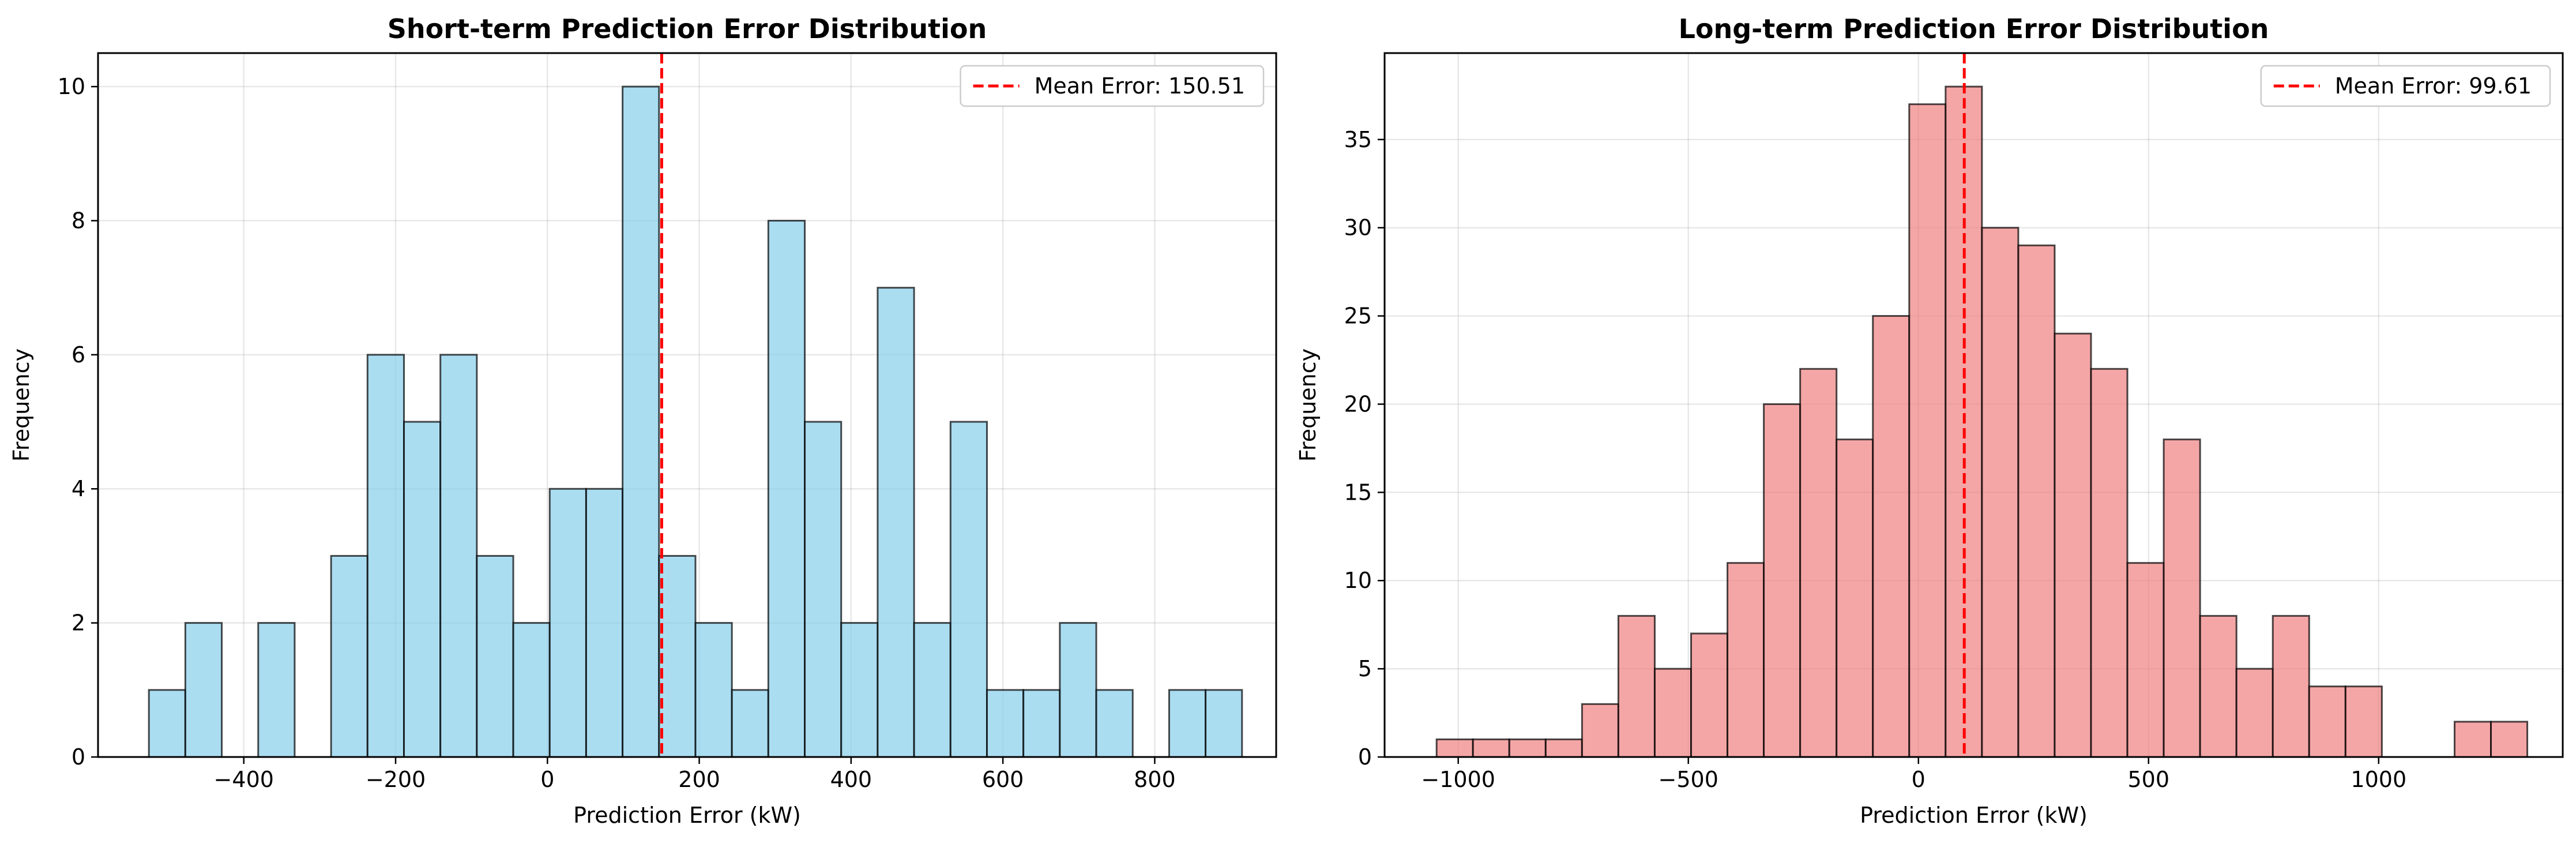 The image size is (2576, 847). Describe the element at coordinates (1308, 405) in the screenshot. I see `y-axis-label: Frequency` at that location.